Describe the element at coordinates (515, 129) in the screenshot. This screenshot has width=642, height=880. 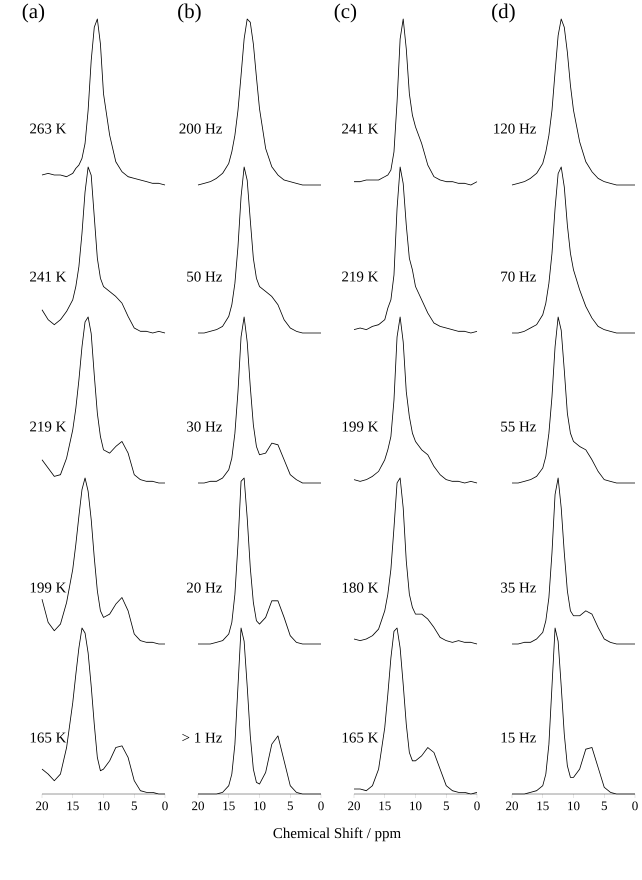
I see `series-label: 120 Hz` at that location.